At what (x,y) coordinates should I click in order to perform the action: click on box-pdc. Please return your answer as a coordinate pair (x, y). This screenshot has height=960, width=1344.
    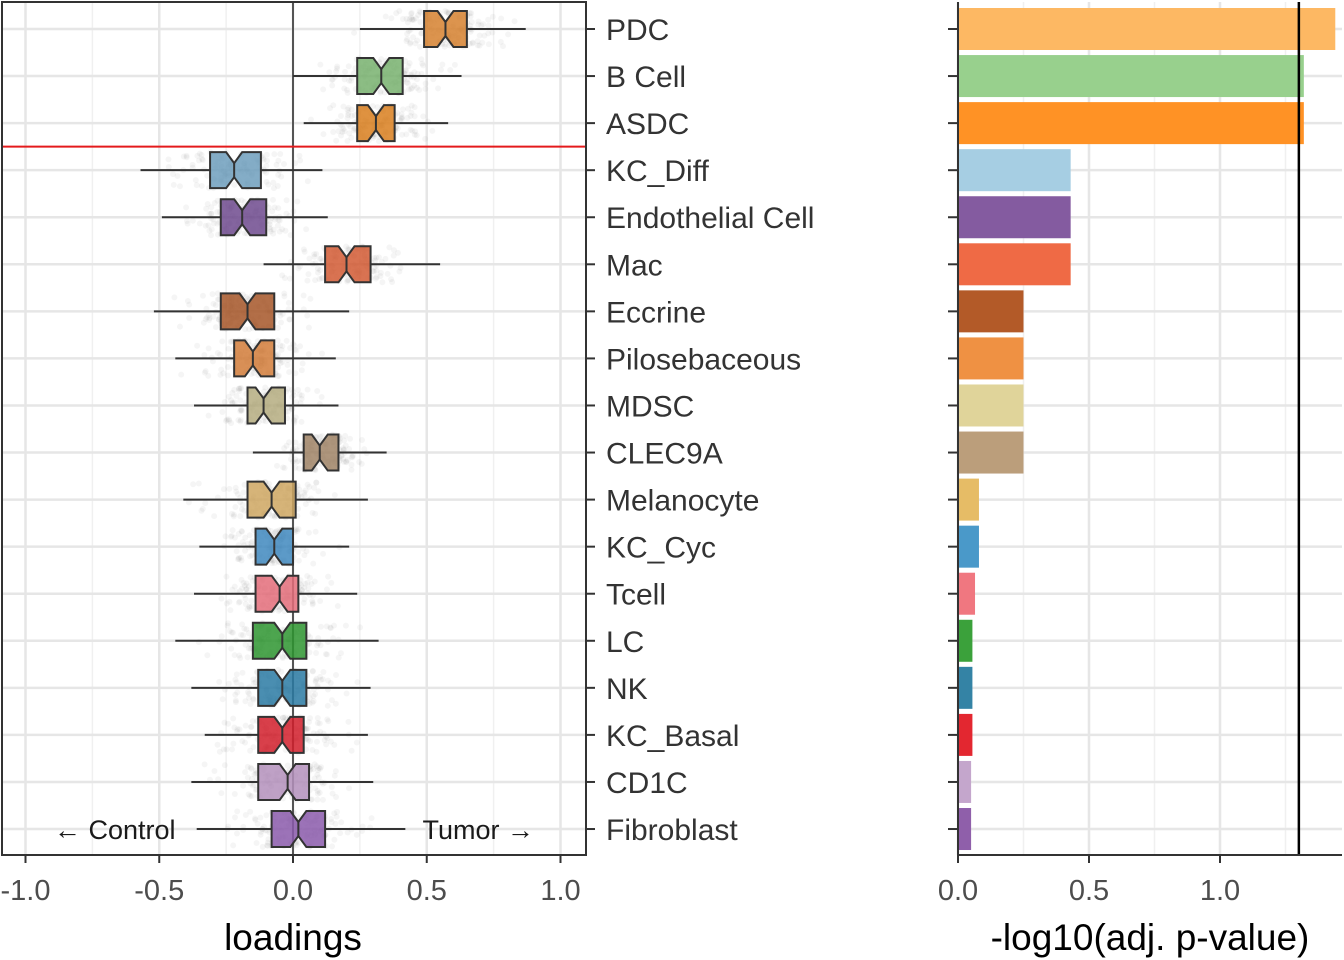
    Looking at the image, I should click on (442, 29).